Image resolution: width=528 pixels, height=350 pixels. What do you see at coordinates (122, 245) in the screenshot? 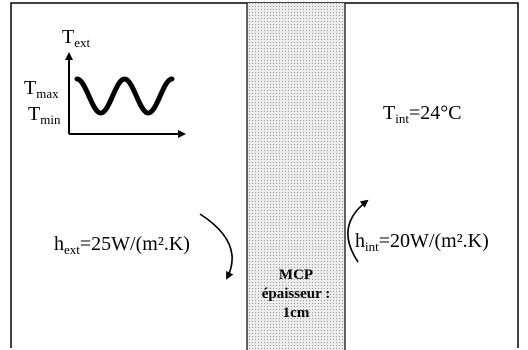
I see `h-ext-label: hext=25W/(m².K)` at bounding box center [122, 245].